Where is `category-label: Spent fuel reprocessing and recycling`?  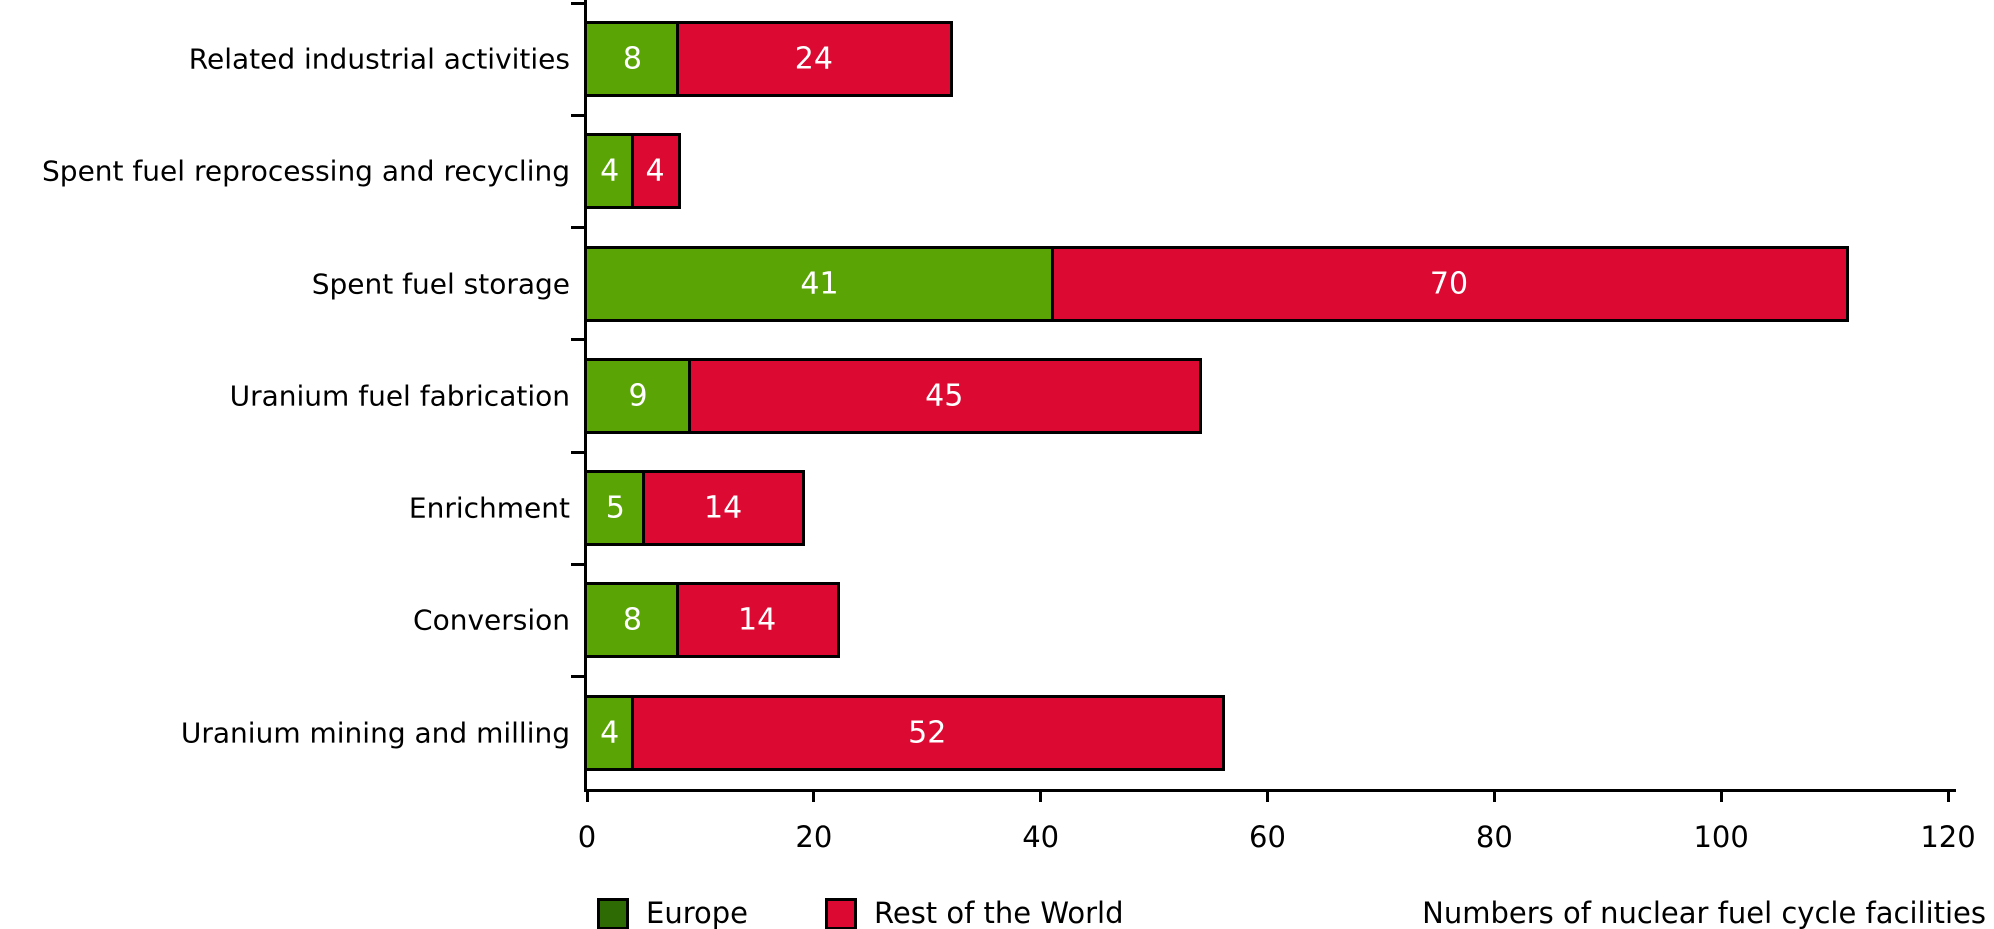 category-label: Spent fuel reprocessing and recycling is located at coordinates (306, 171).